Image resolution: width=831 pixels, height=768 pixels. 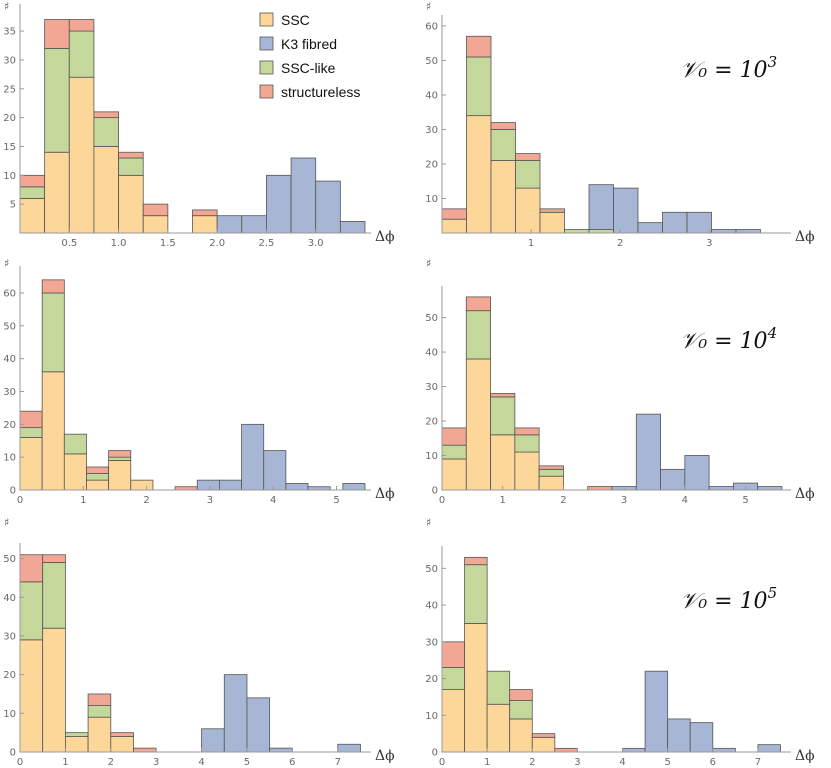 What do you see at coordinates (9, 636) in the screenshot?
I see `y-tick-label: 30` at bounding box center [9, 636].